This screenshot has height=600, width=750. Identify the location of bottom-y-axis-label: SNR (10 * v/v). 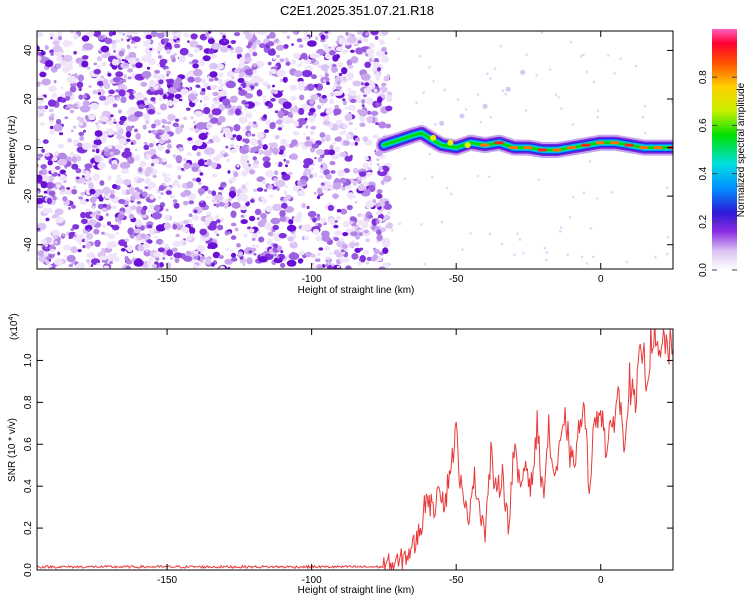
(12, 450).